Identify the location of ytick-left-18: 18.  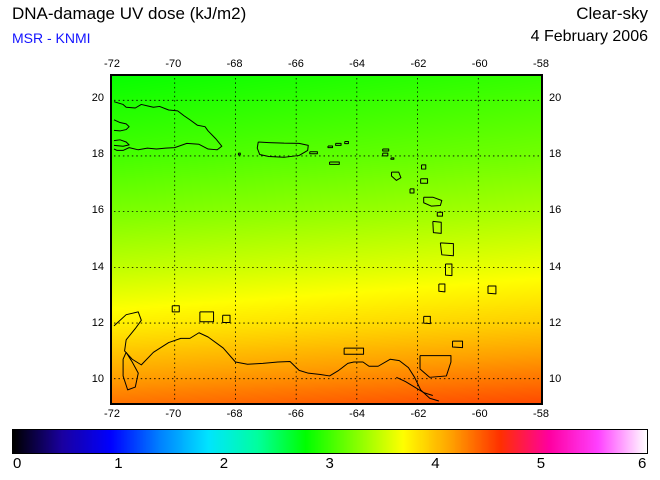
(97, 153).